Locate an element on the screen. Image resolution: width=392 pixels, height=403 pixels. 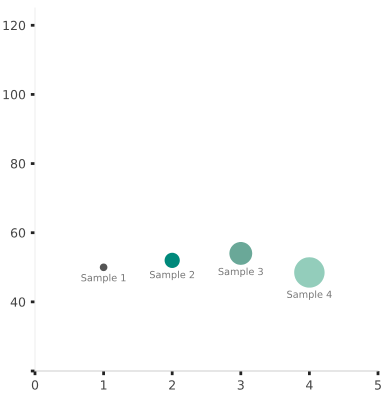
series-label: Sample 4 is located at coordinates (309, 295).